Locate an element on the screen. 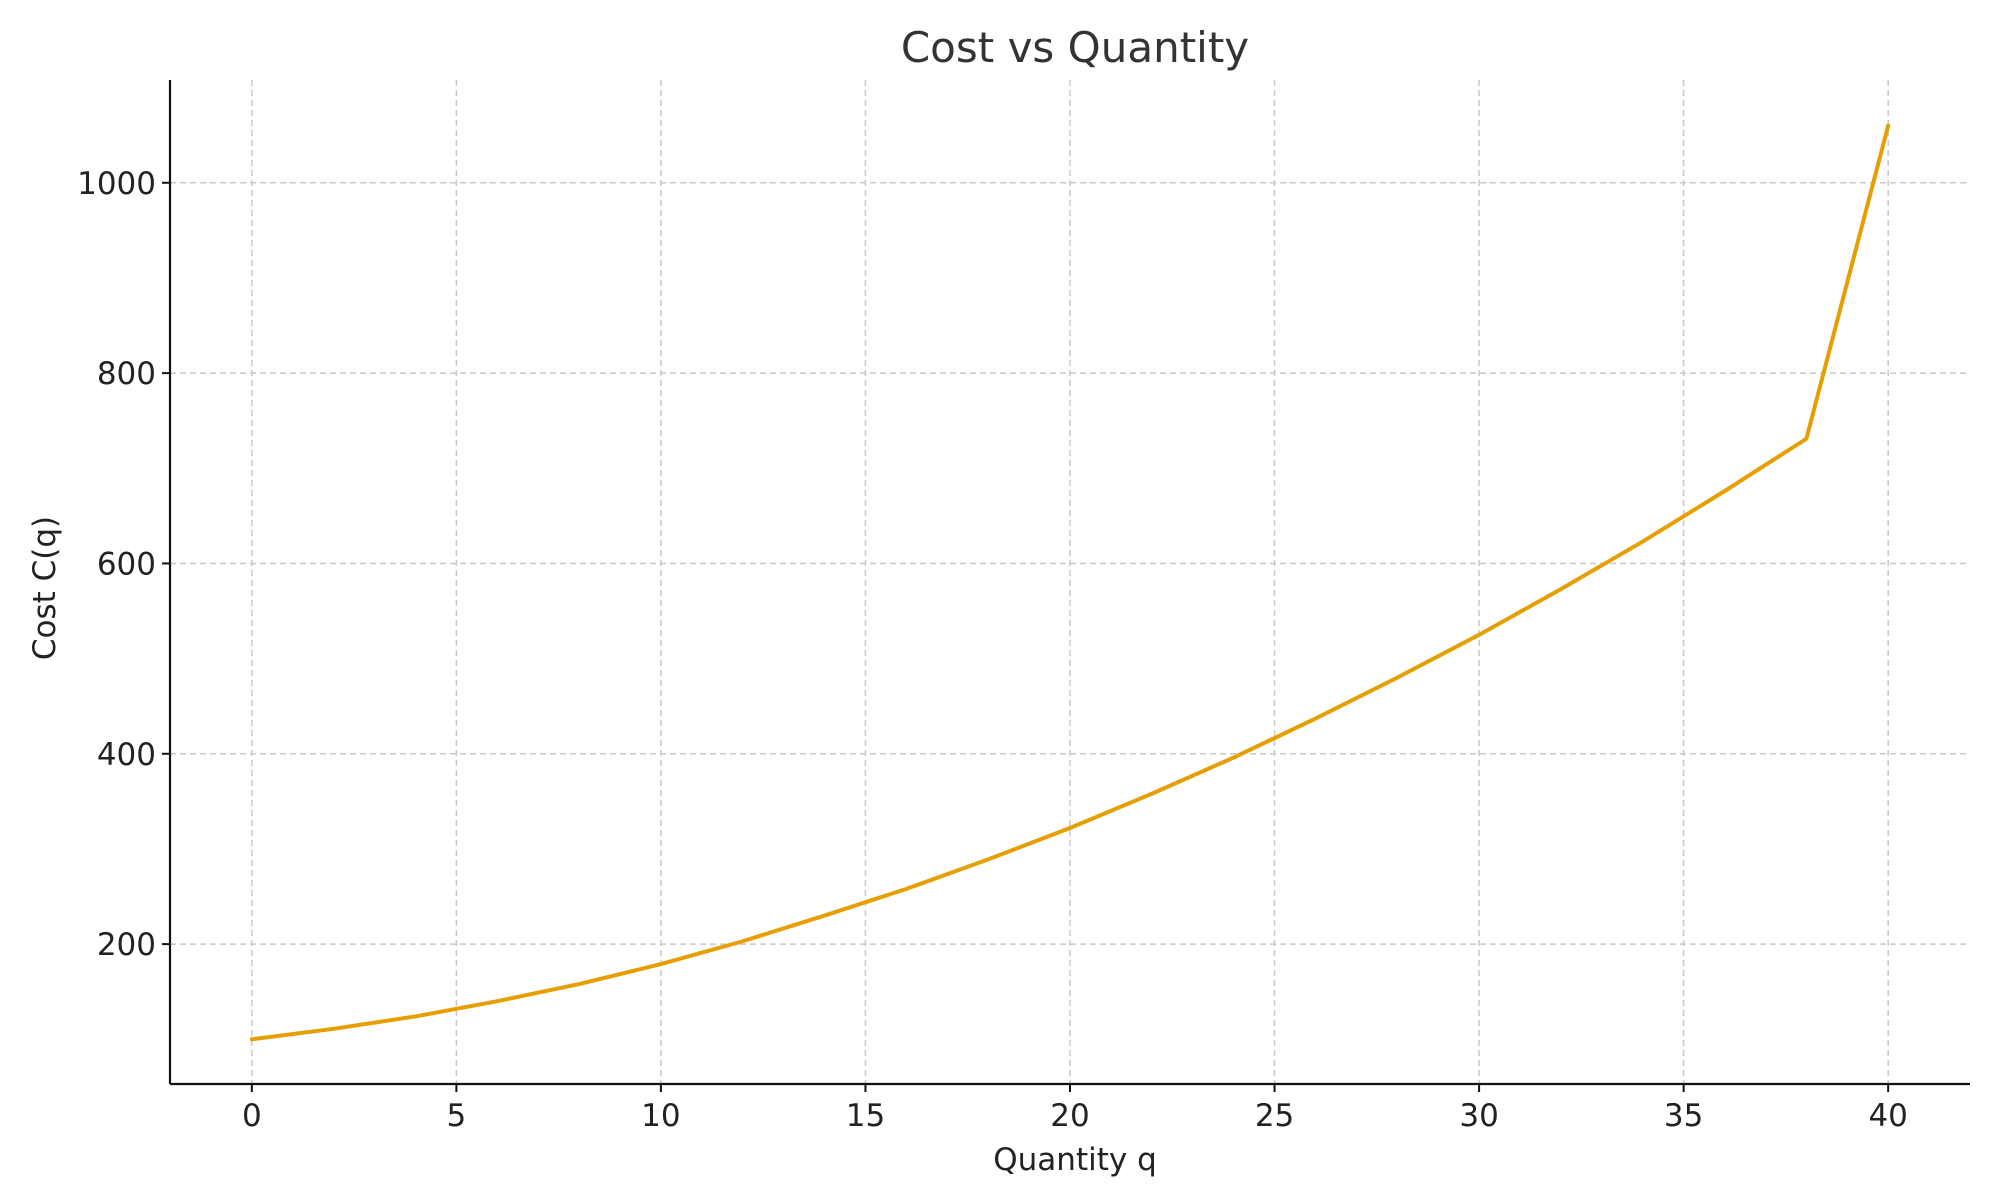 The image size is (2000, 1204). x-tick-label: 20 is located at coordinates (1069, 1116).